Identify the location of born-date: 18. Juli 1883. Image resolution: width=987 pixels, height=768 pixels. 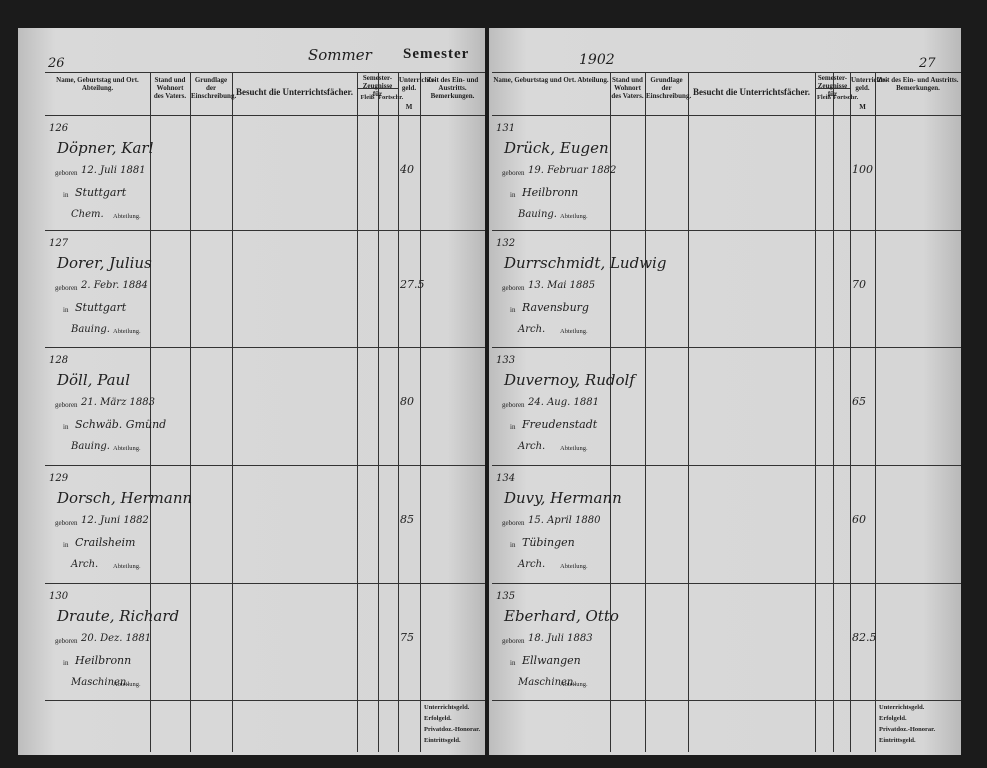
(560, 638).